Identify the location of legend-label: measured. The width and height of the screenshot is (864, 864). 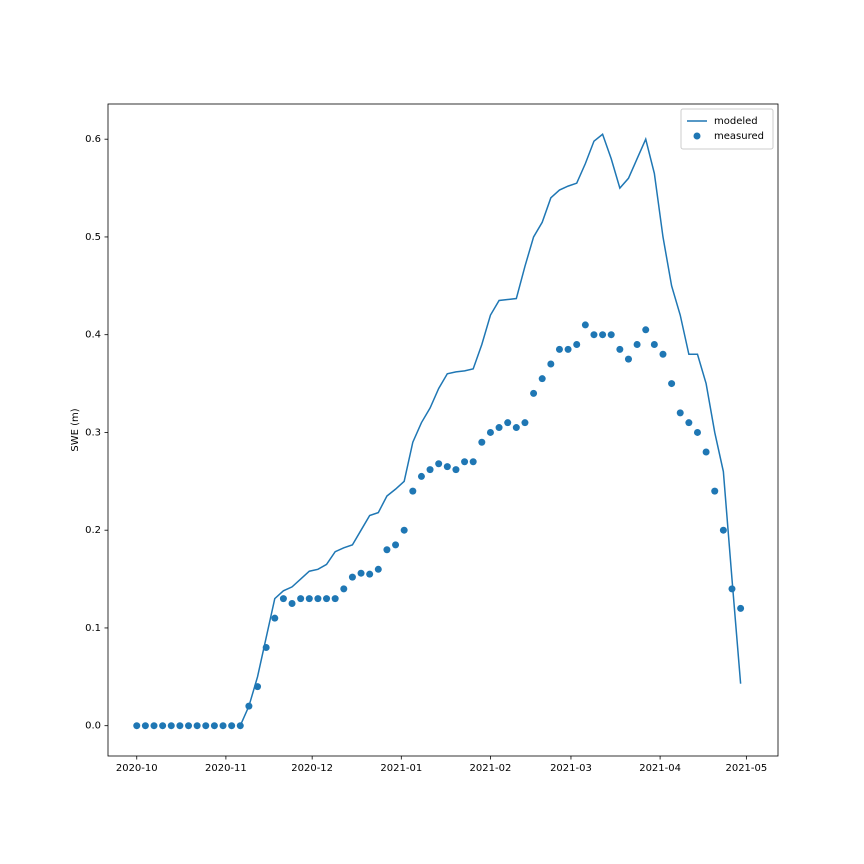
(739, 136).